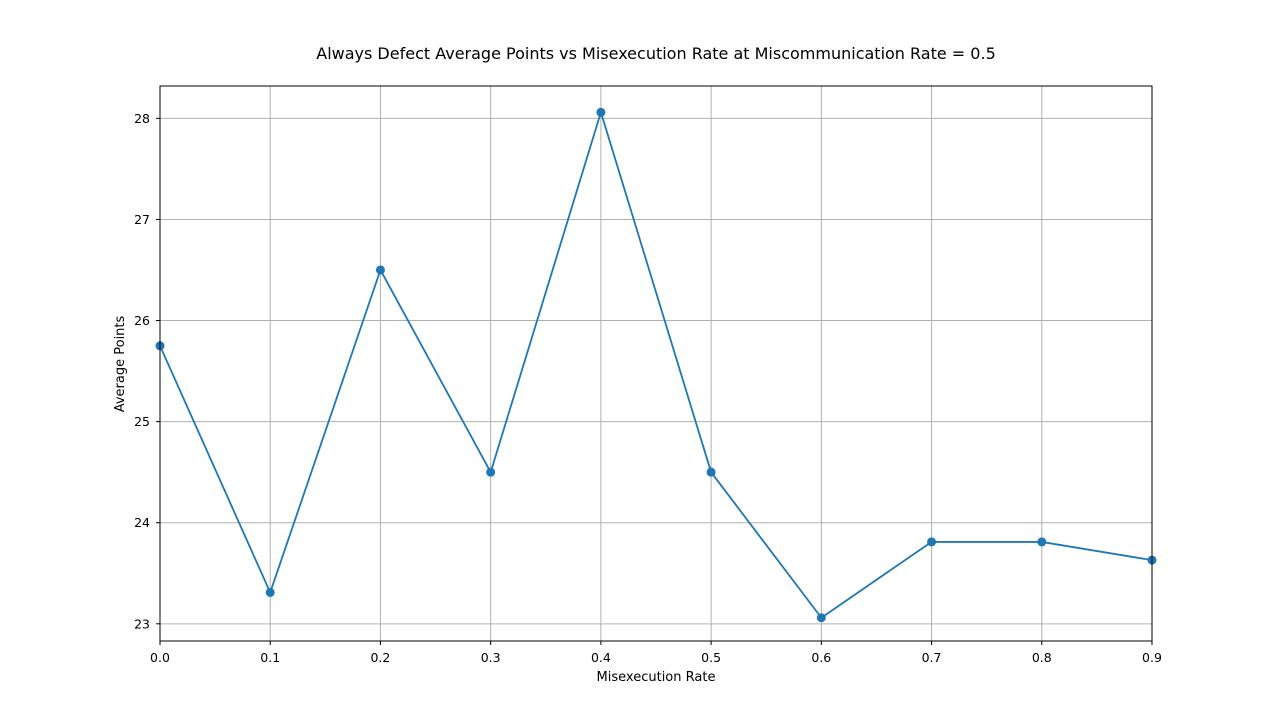 The width and height of the screenshot is (1280, 723). What do you see at coordinates (1042, 657) in the screenshot?
I see `x-tick-label: 0.8` at bounding box center [1042, 657].